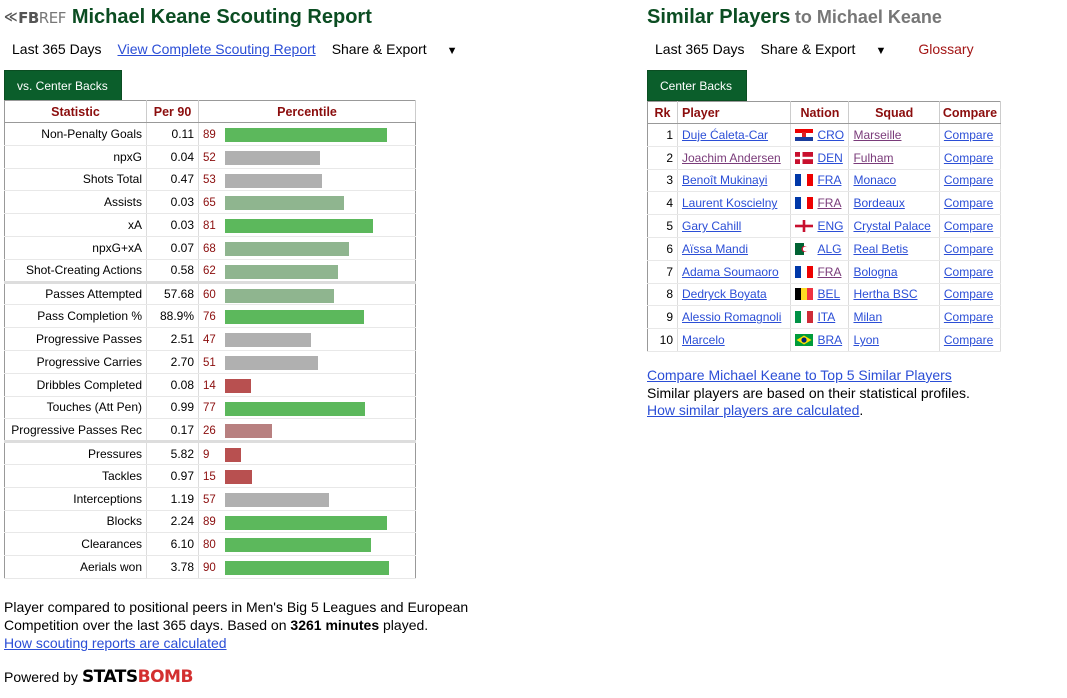  What do you see at coordinates (662, 249) in the screenshot?
I see `rank: 6` at bounding box center [662, 249].